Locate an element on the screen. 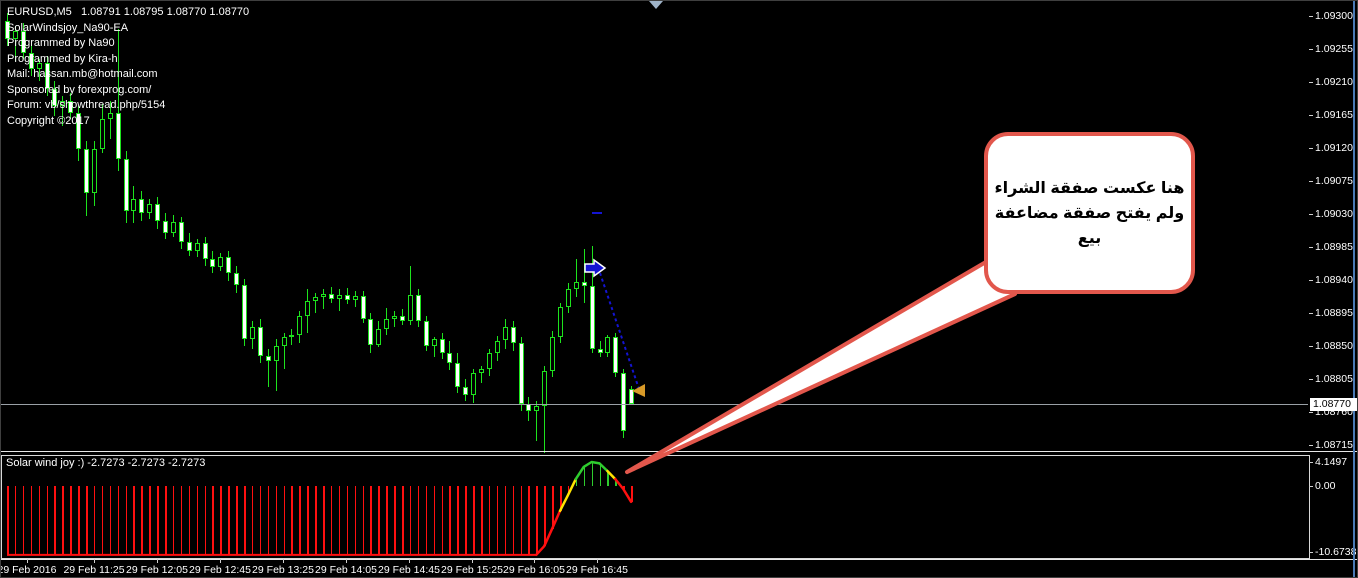 The image size is (1358, 578). axis-separator is located at coordinates (679, 559).